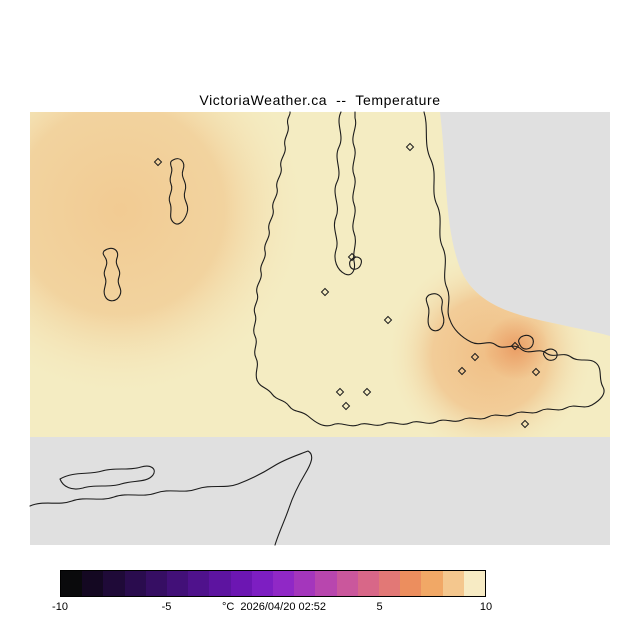 The height and width of the screenshot is (640, 640). What do you see at coordinates (379, 607) in the screenshot?
I see `colorbar-tick: 5` at bounding box center [379, 607].